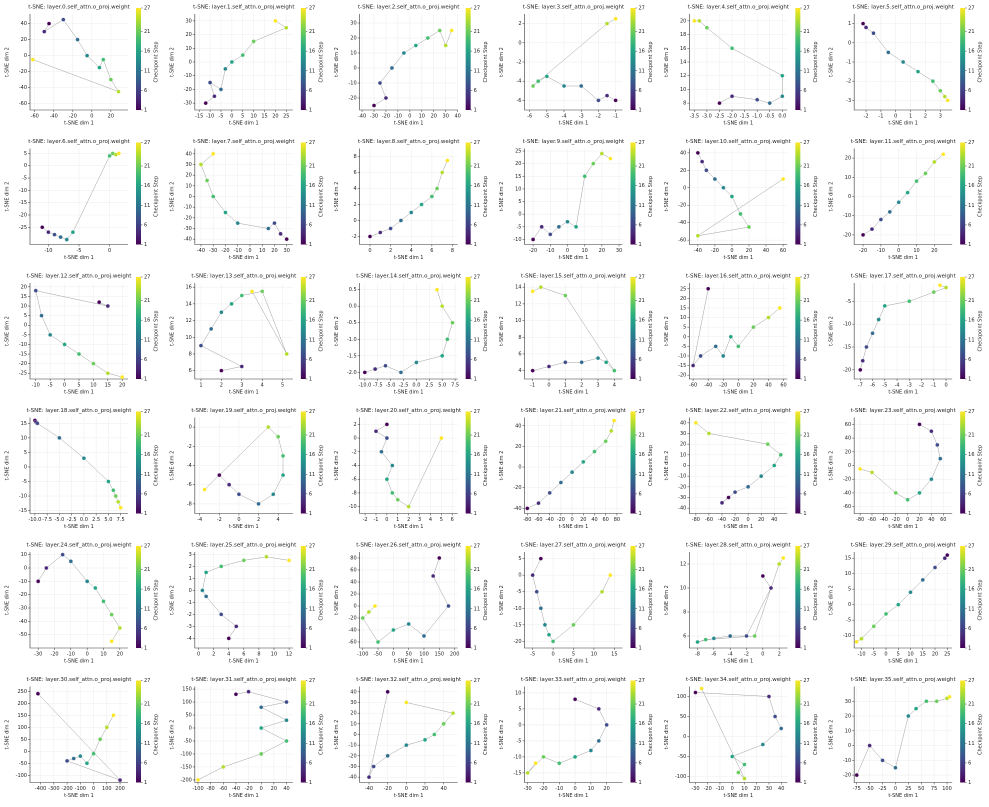 Image resolution: width=989 pixels, height=807 pixels. What do you see at coordinates (739, 277) in the screenshot?
I see `subplot-title: t-SNE: layer.16.self_attn.o_proj.weight` at bounding box center [739, 277].